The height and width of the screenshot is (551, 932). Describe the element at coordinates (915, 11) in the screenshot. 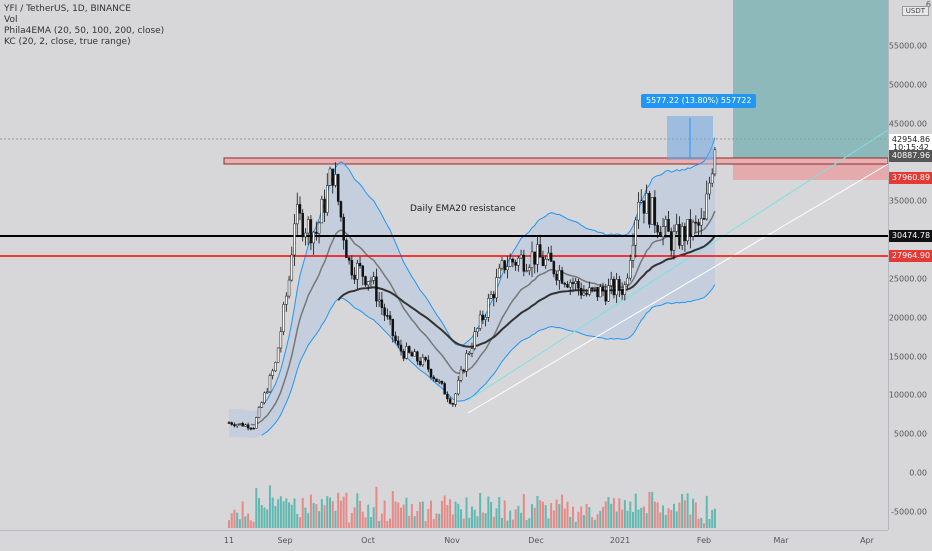

I see `currency-badge: USDT` at that location.